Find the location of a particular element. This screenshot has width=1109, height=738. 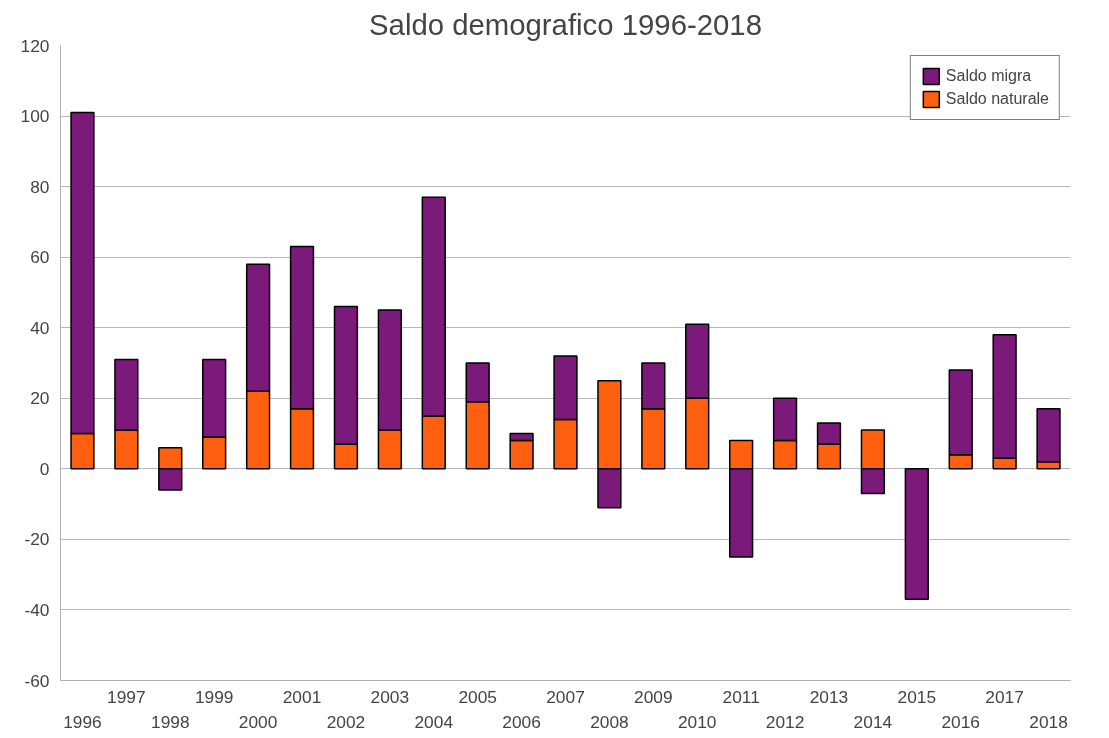

x-tick-label: 2006 is located at coordinates (521, 721).